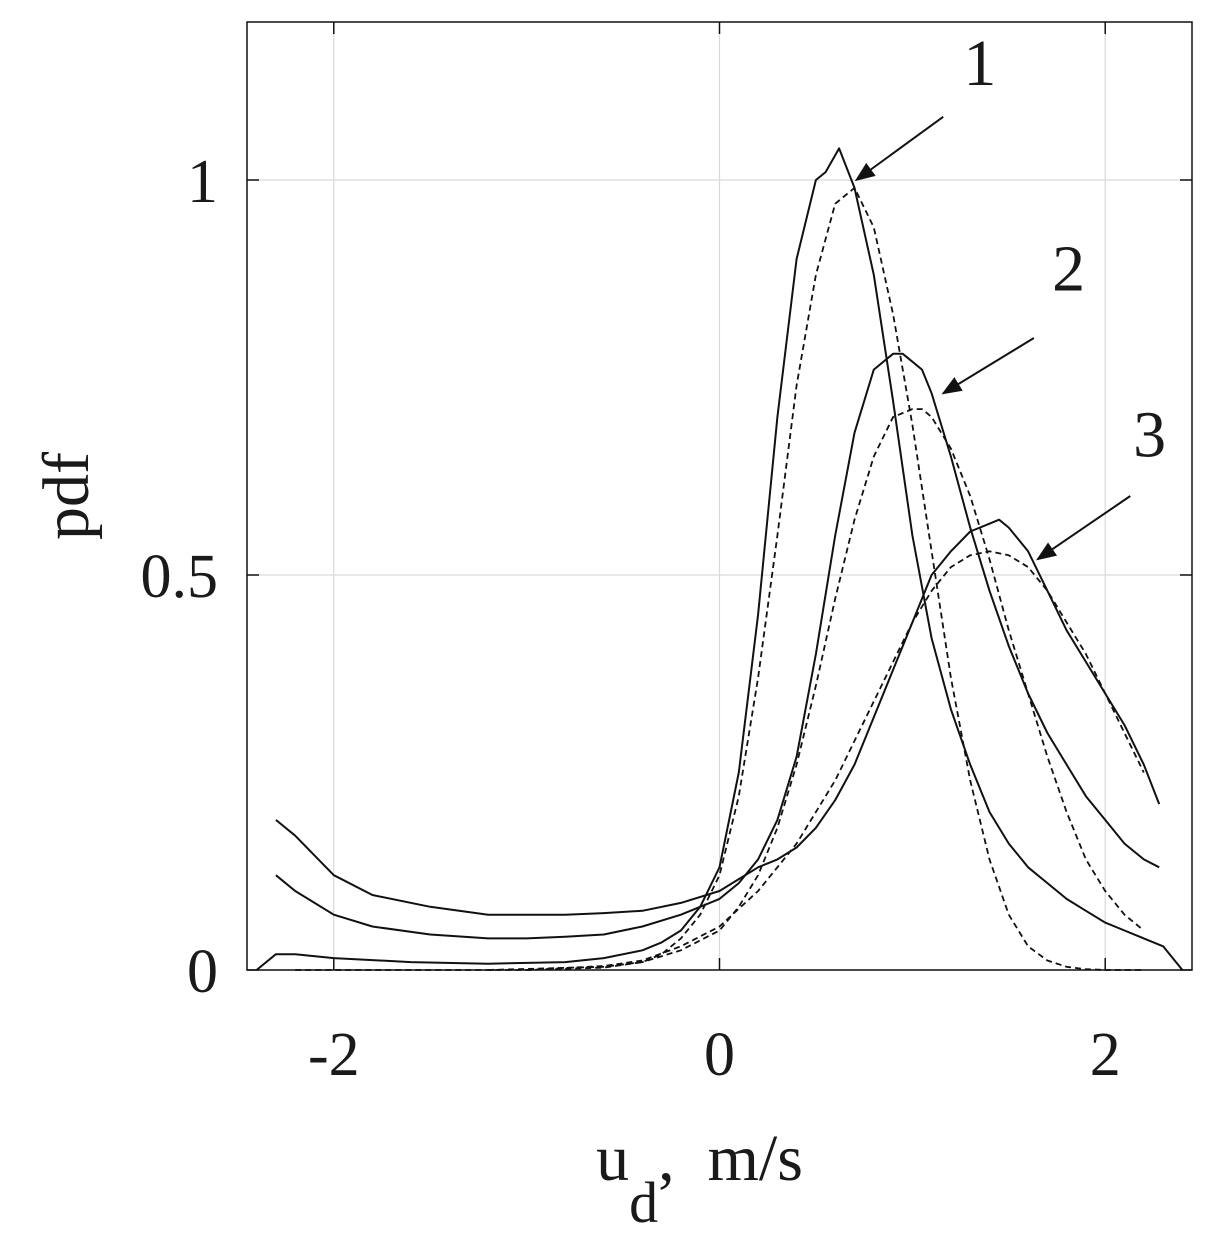 This screenshot has width=1215, height=1239. I want to click on x-axis-label-subscript: d, so click(643, 1202).